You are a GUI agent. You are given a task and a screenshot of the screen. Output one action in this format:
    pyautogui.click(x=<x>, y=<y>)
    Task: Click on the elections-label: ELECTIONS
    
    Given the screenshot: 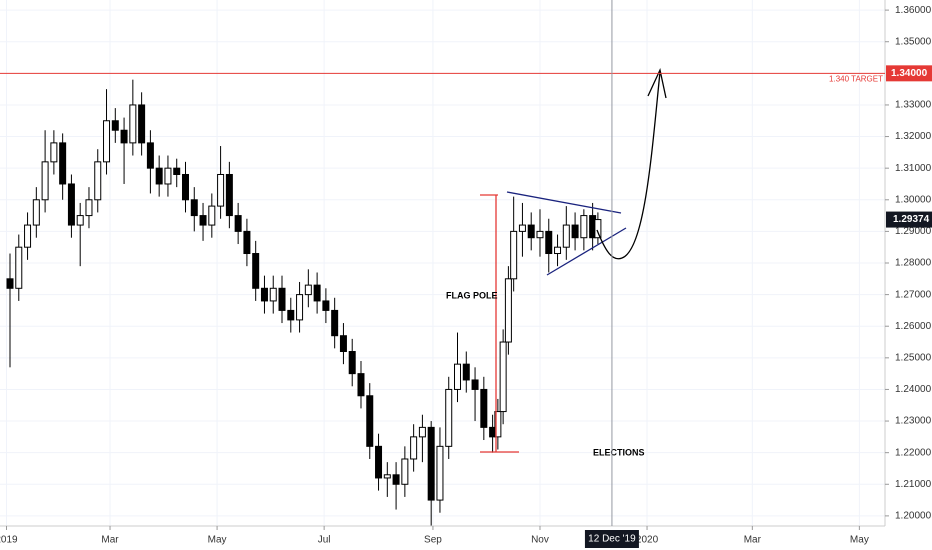 What is the action you would take?
    pyautogui.click(x=619, y=452)
    